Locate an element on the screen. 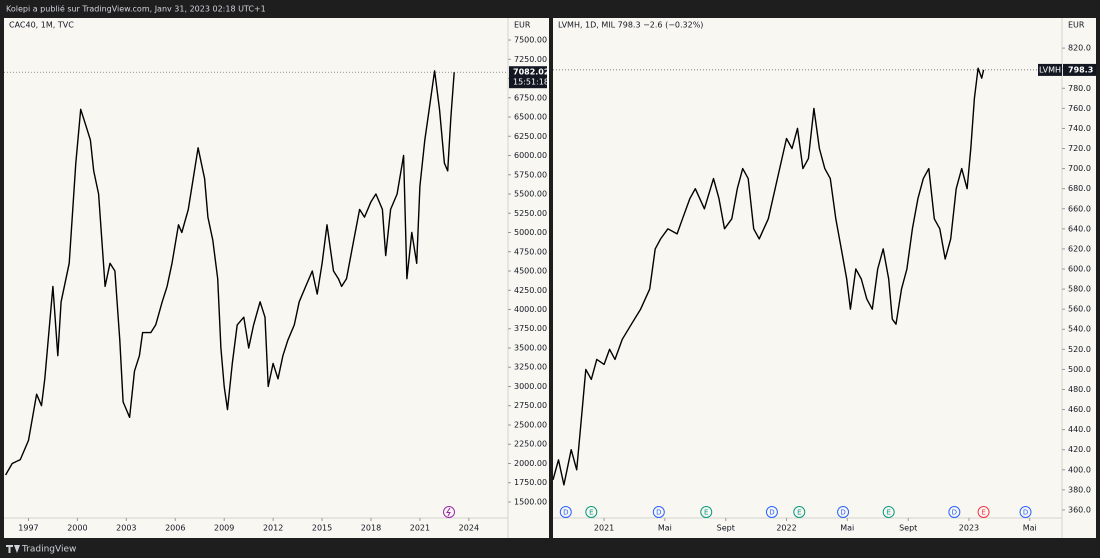  brand-name: TradingView is located at coordinates (48, 550).